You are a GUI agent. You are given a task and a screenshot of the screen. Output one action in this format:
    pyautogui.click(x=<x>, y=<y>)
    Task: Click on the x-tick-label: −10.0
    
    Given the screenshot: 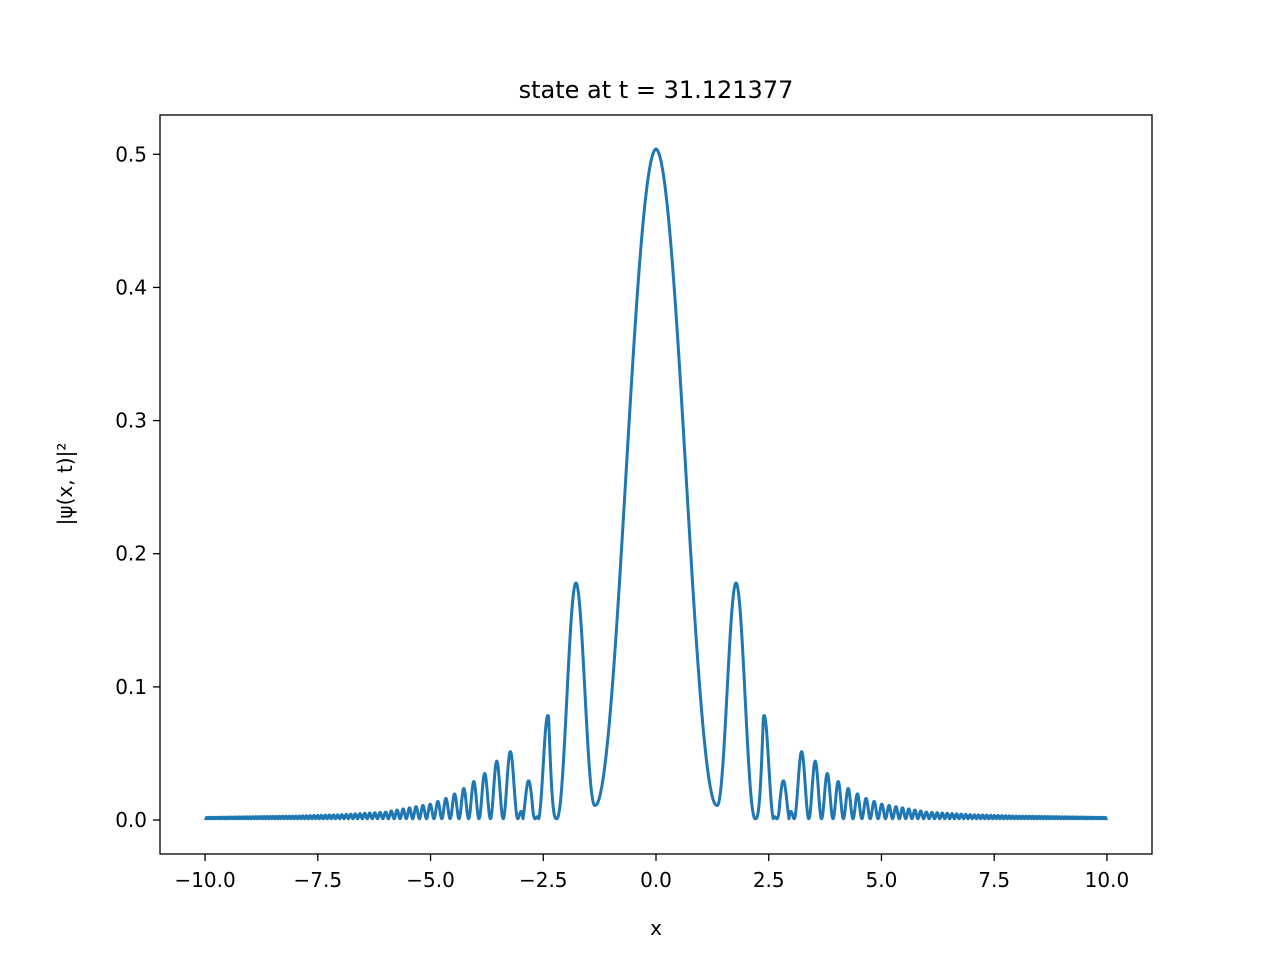 What is the action you would take?
    pyautogui.click(x=204, y=880)
    